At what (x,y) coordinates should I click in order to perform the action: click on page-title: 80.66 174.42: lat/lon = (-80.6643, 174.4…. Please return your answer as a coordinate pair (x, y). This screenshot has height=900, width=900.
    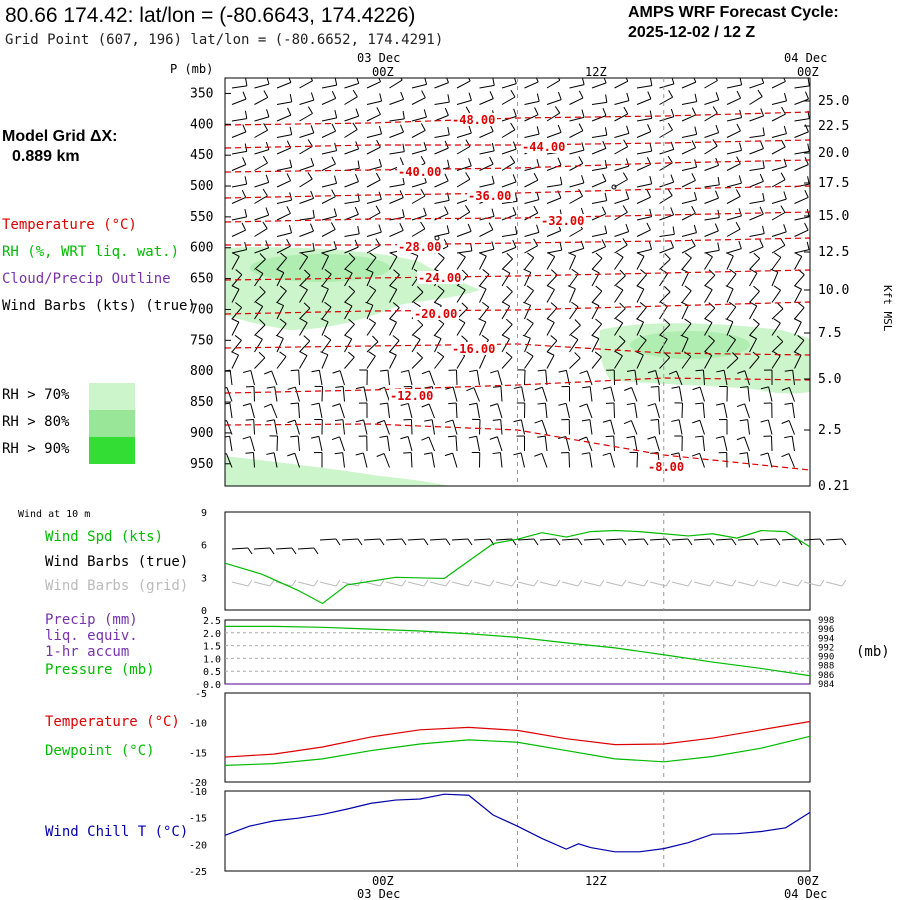
    Looking at the image, I should click on (210, 15).